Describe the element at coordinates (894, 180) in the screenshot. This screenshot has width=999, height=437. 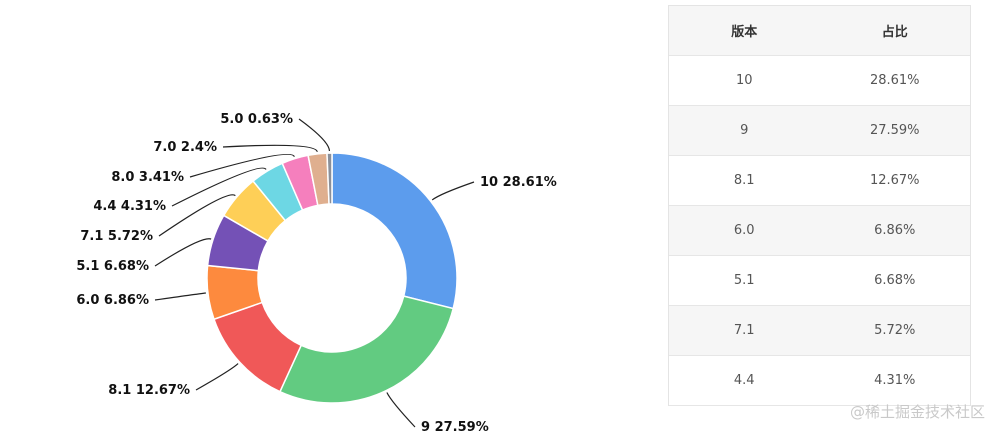
I see `cell-share: 12.67%` at that location.